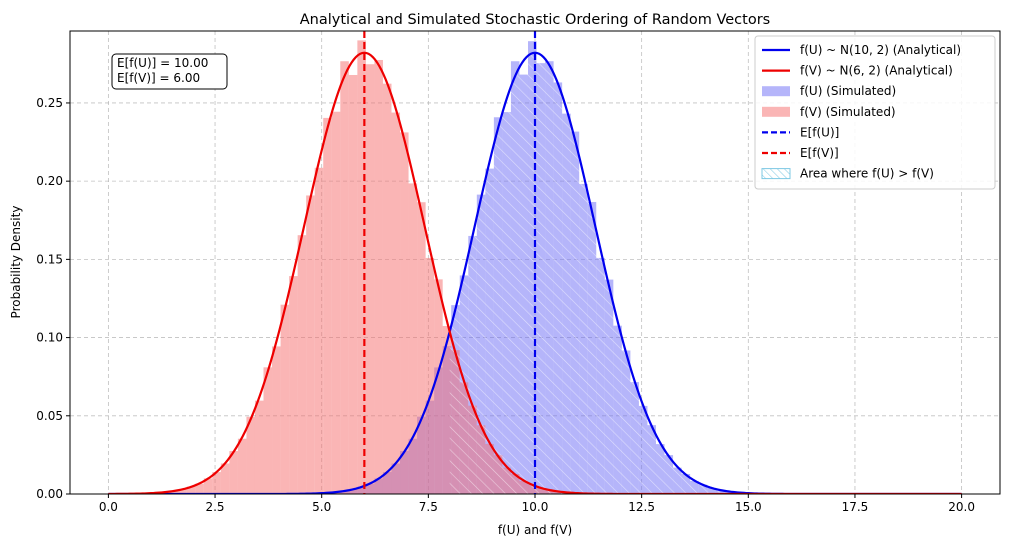 This screenshot has width=1010, height=547. What do you see at coordinates (49, 338) in the screenshot?
I see `y-tick-label: 0.10` at bounding box center [49, 338].